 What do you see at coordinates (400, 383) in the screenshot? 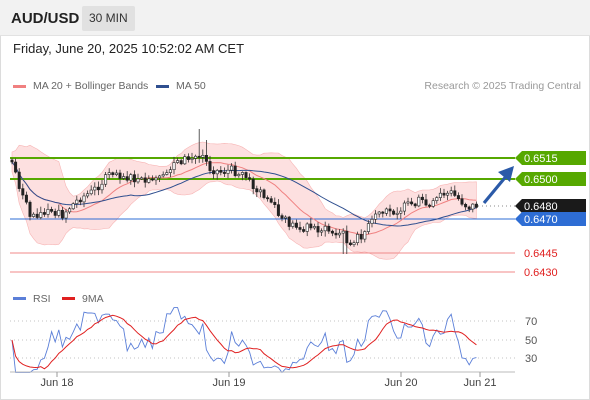
I see `svg-text: Jun 20` at bounding box center [400, 383].